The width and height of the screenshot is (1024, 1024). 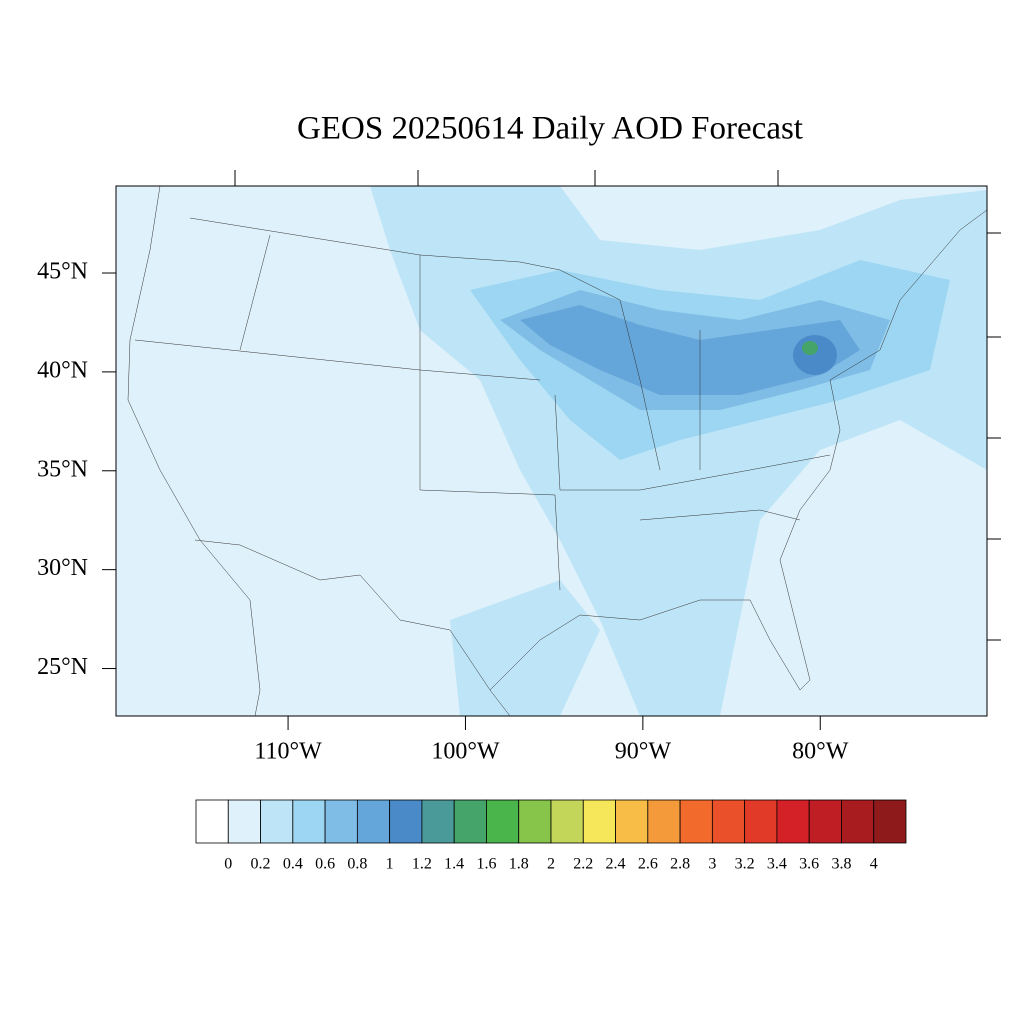 What do you see at coordinates (228, 864) in the screenshot?
I see `colorbar-label: 0` at bounding box center [228, 864].